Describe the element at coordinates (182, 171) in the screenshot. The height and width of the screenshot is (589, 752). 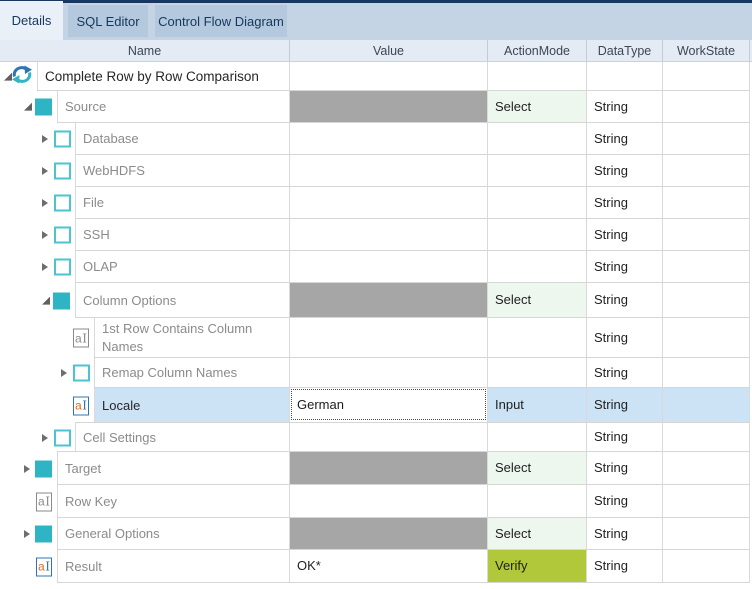
I see `name-cell: WebHDFS` at that location.